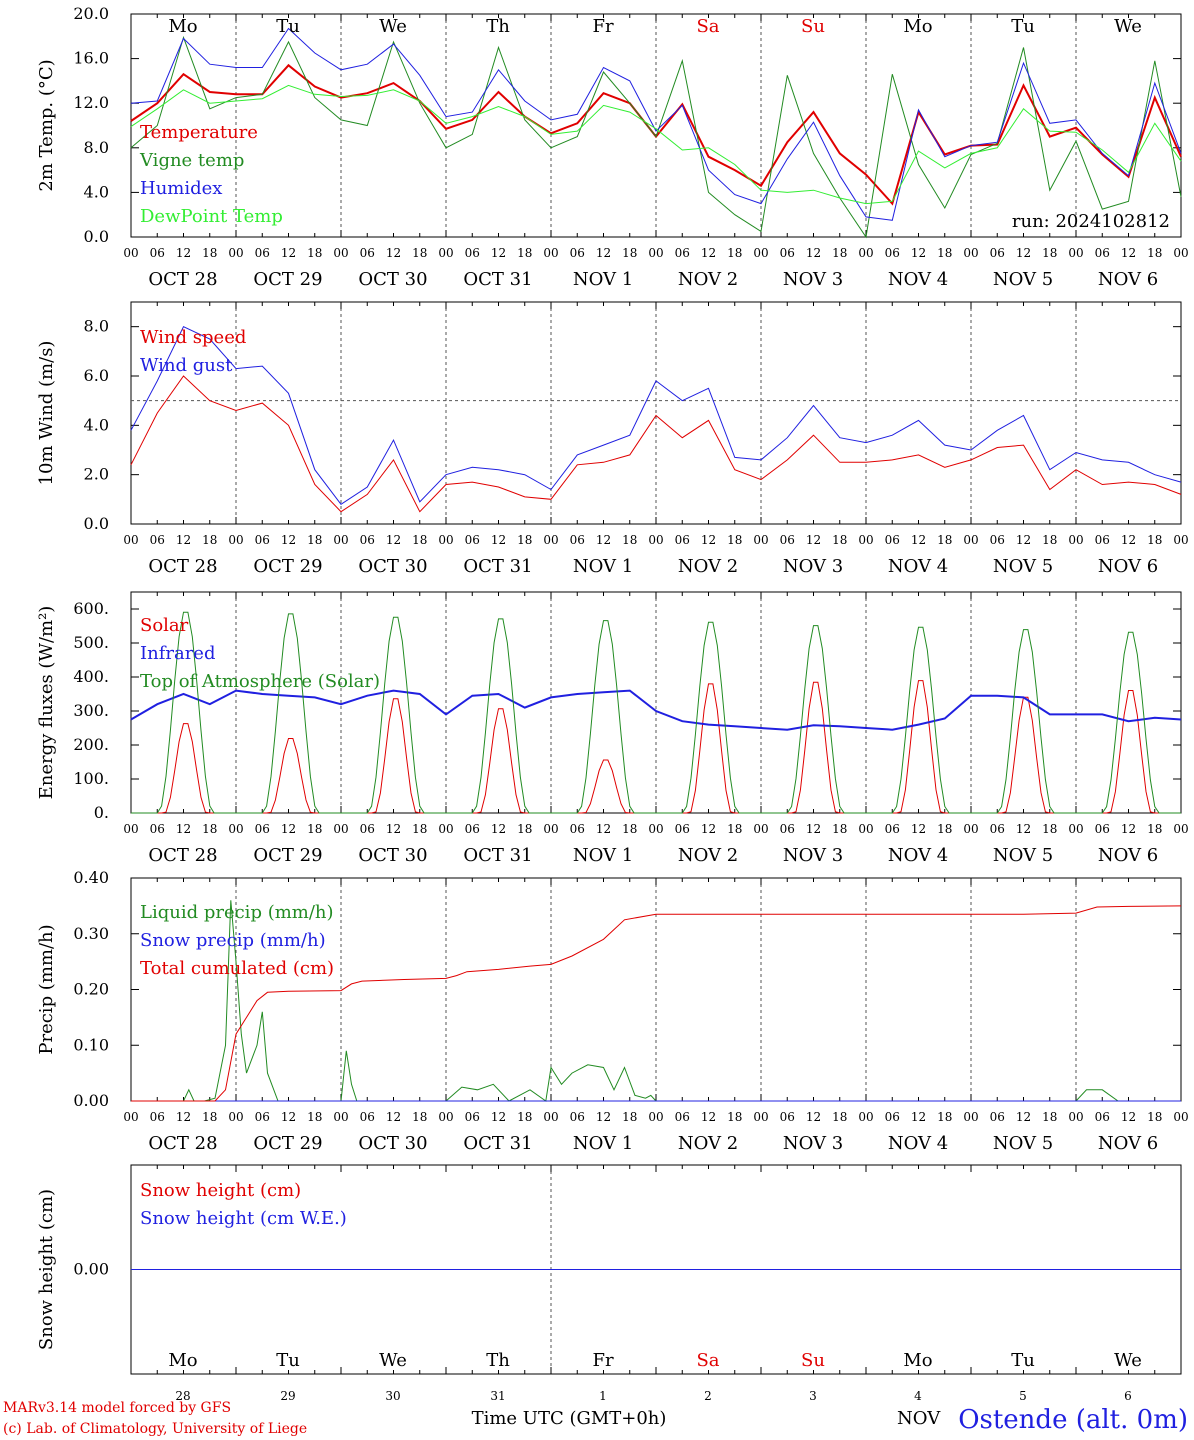 The height and width of the screenshot is (1440, 1194). Describe the element at coordinates (96, 326) in the screenshot. I see `y-tick-label: 8.0` at that location.